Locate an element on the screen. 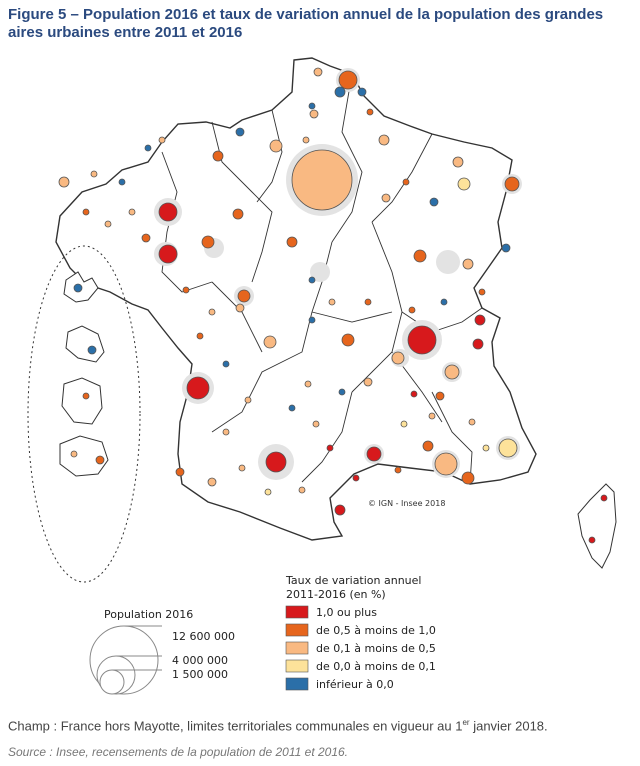 Image resolution: width=640 pixels, height=766 pixels. rate-legend-title-line1: Taux de variation annuel is located at coordinates (353, 580).